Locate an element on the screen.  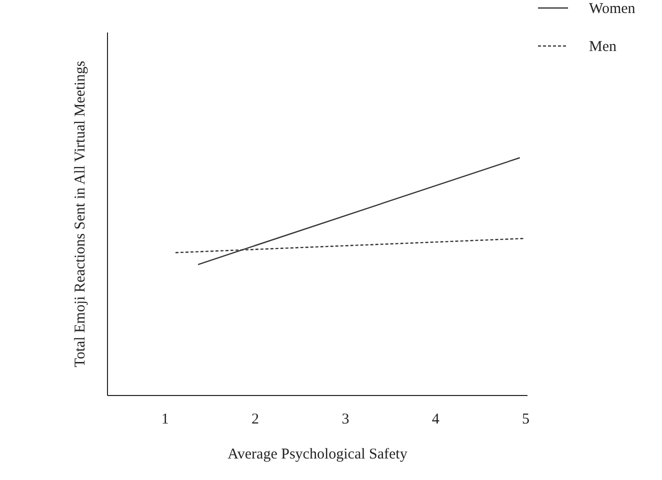
x-tick-label: 1 is located at coordinates (165, 420).